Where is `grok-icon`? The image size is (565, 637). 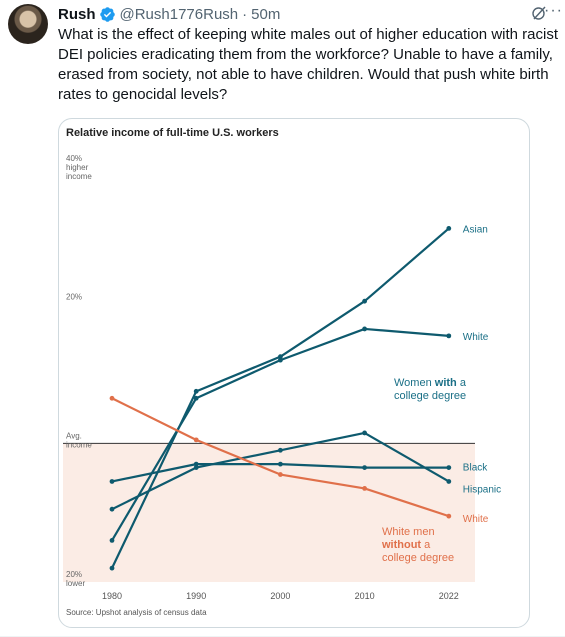
grok-icon is located at coordinates (539, 13).